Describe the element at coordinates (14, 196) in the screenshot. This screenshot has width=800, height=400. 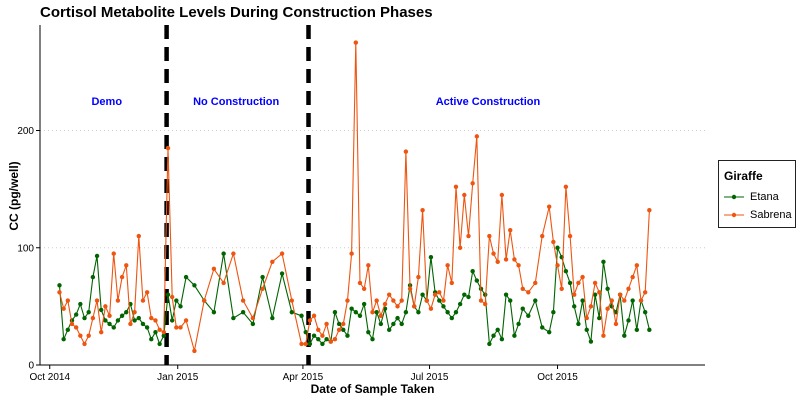
I see `y-axis-label: CC (pg/well)` at that location.